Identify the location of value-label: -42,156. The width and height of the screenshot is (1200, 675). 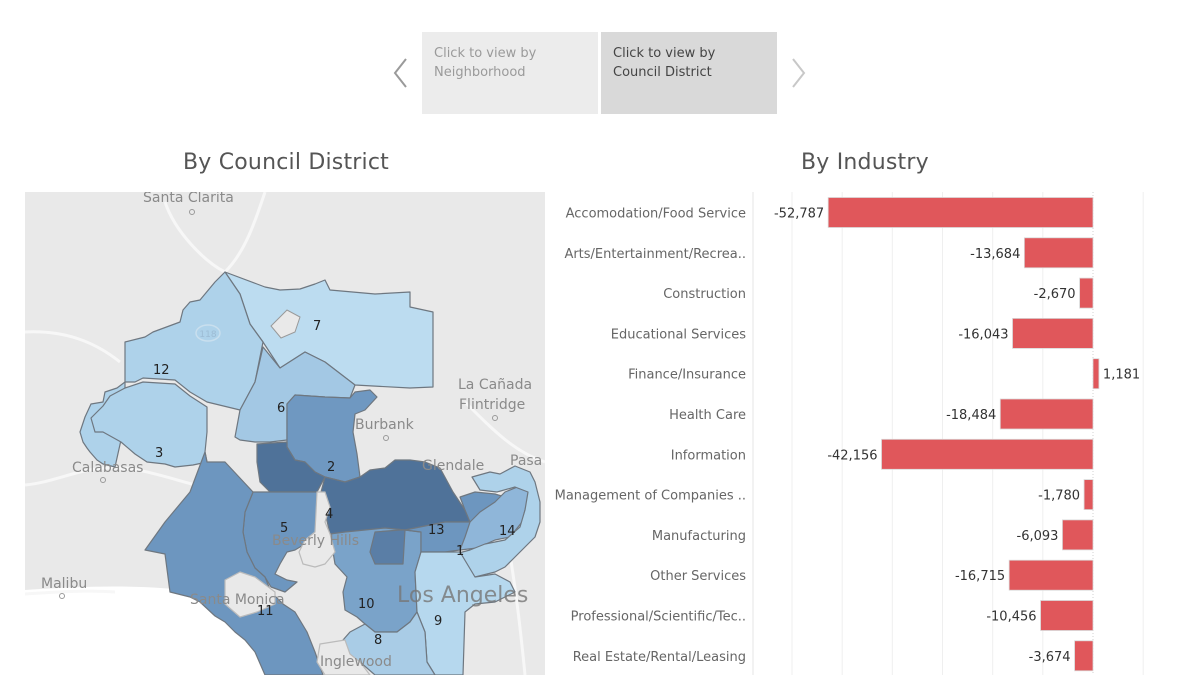
(852, 455).